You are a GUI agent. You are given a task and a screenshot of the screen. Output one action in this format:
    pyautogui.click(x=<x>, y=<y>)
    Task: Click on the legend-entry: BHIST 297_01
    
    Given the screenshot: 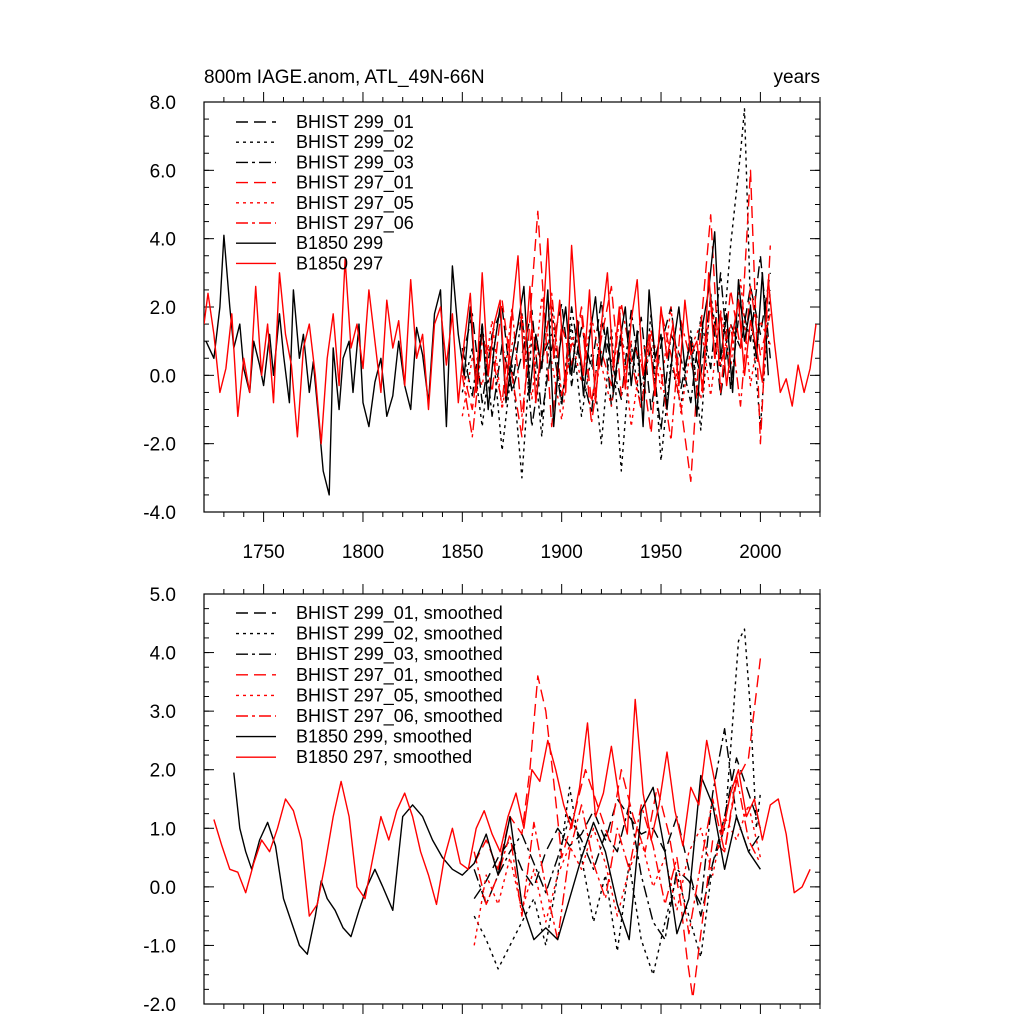 What is the action you would take?
    pyautogui.click(x=355, y=183)
    